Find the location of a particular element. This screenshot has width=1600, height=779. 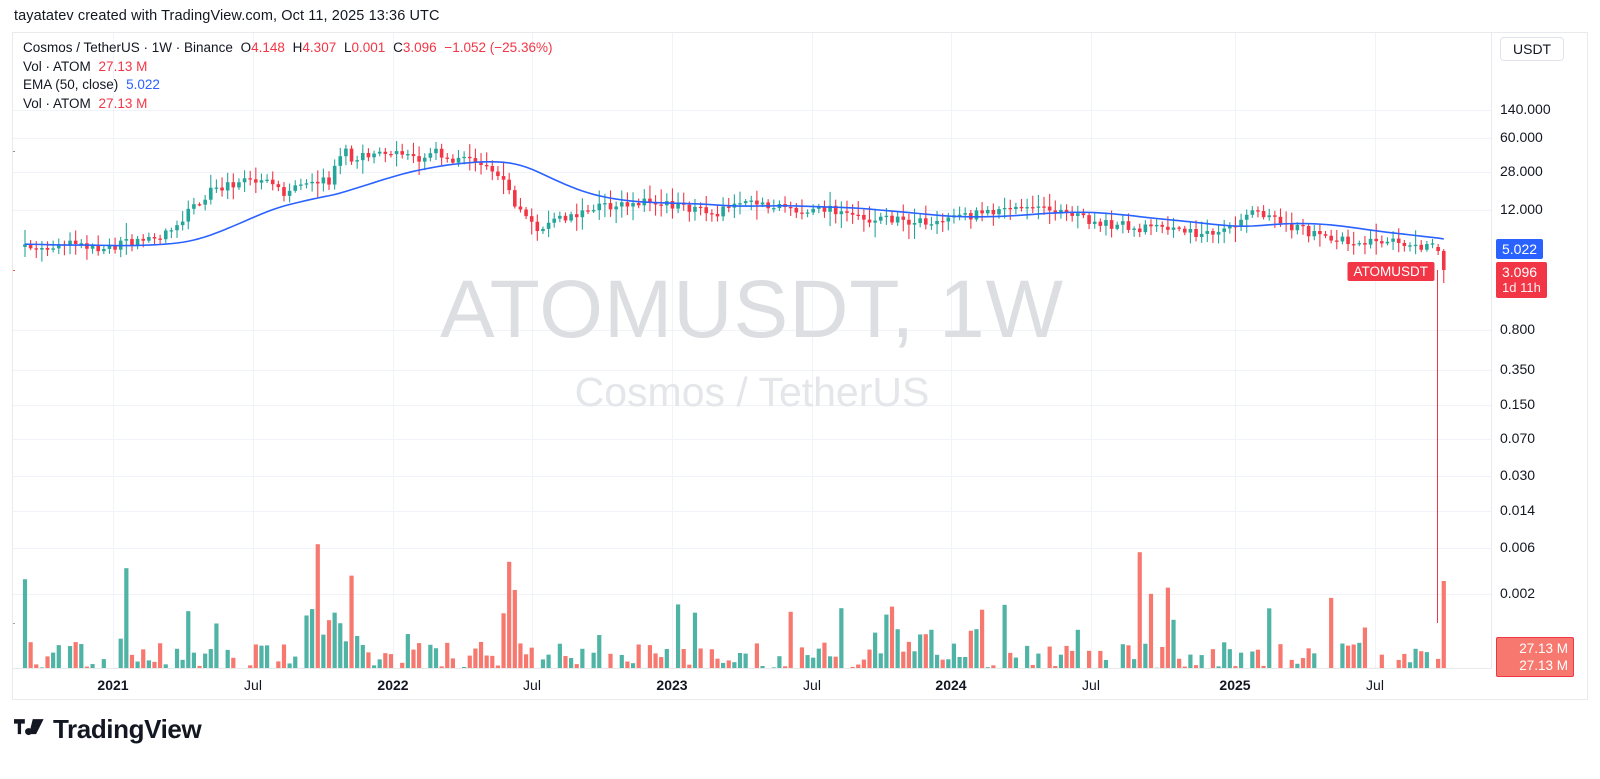

symbol-tag: ATOMUSDT is located at coordinates (1390, 271).